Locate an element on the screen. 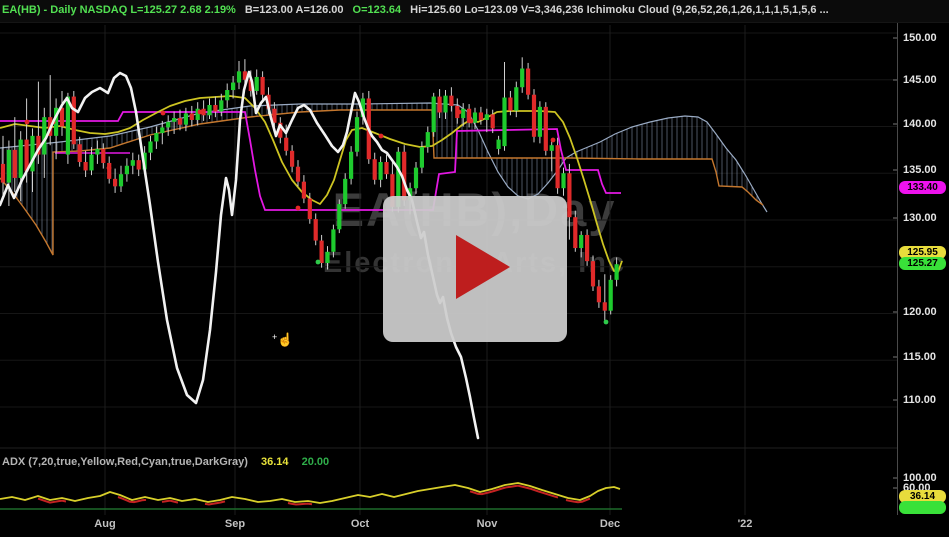 This screenshot has width=949, height=537. price-badge: 125.27 is located at coordinates (922, 263).